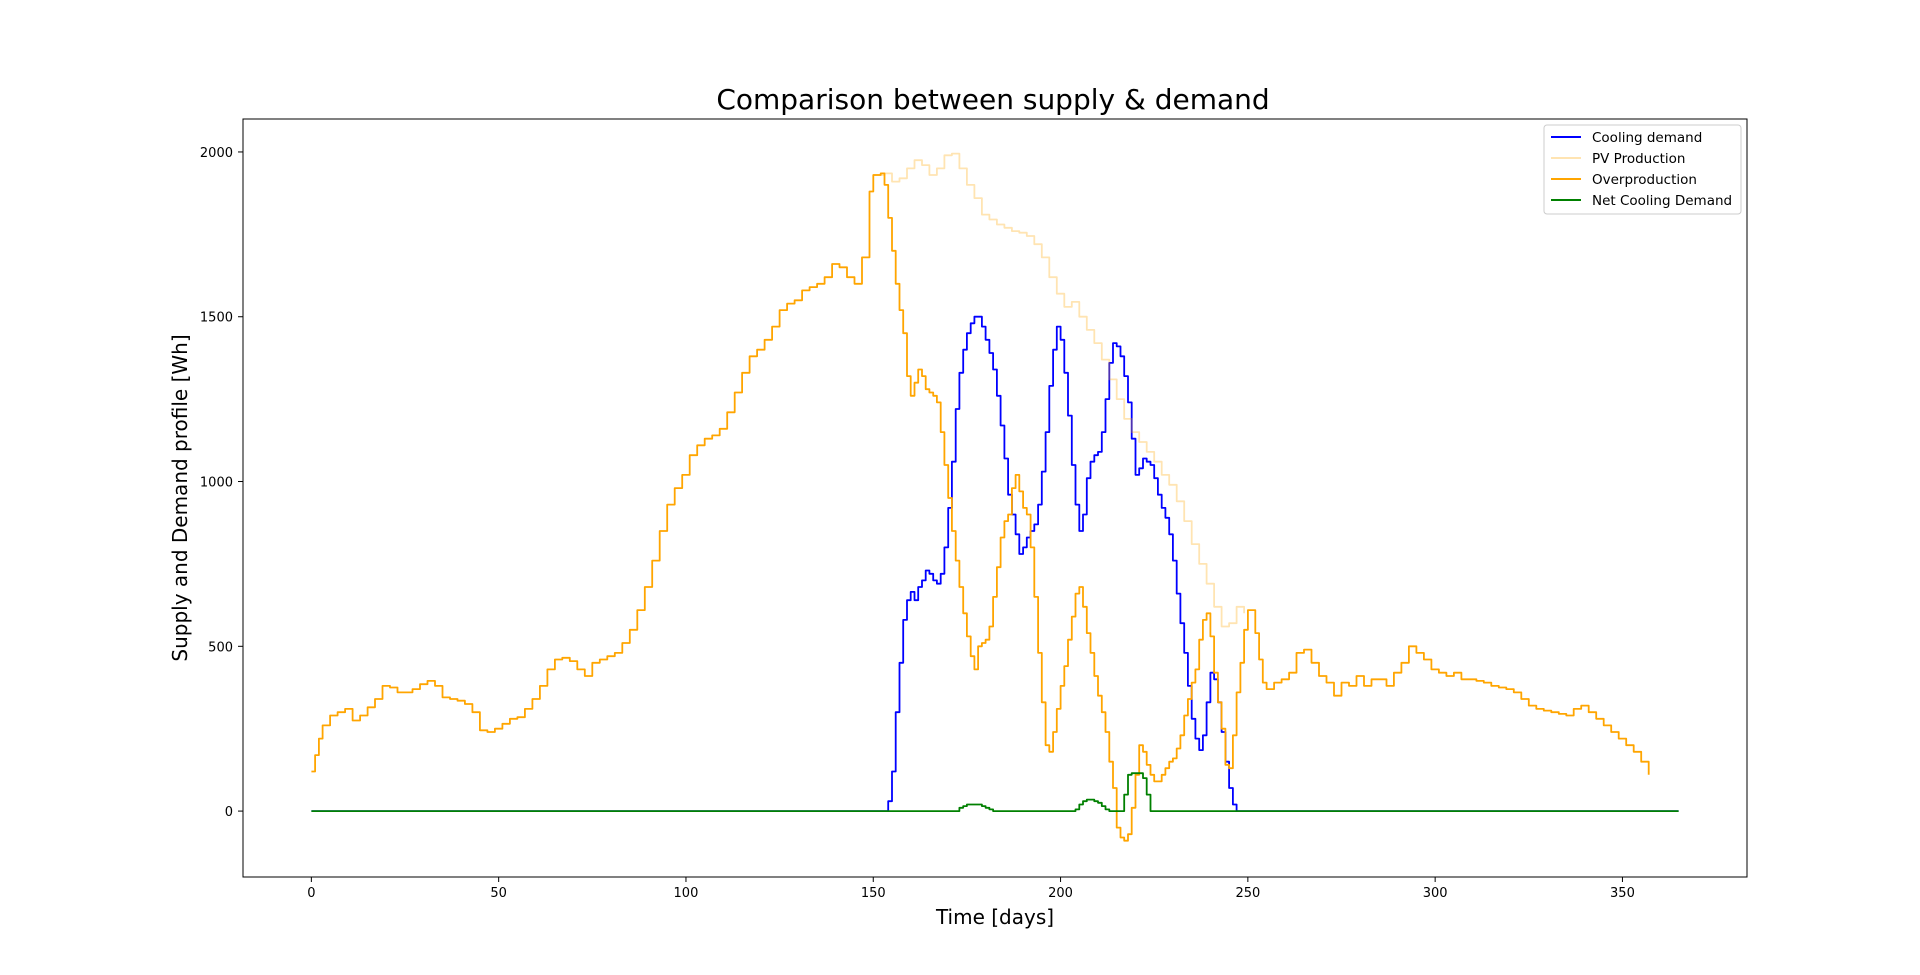 This screenshot has height=975, width=1920. I want to click on y-tick-label: 0, so click(229, 812).